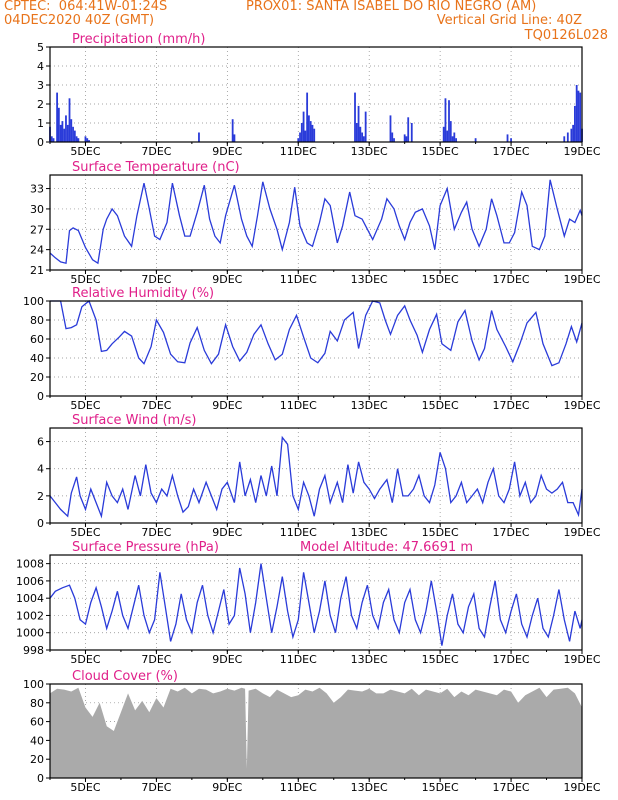  What do you see at coordinates (386, 547) in the screenshot?
I see `panel-subtitle: Model Altitude: 47.6691 m` at bounding box center [386, 547].